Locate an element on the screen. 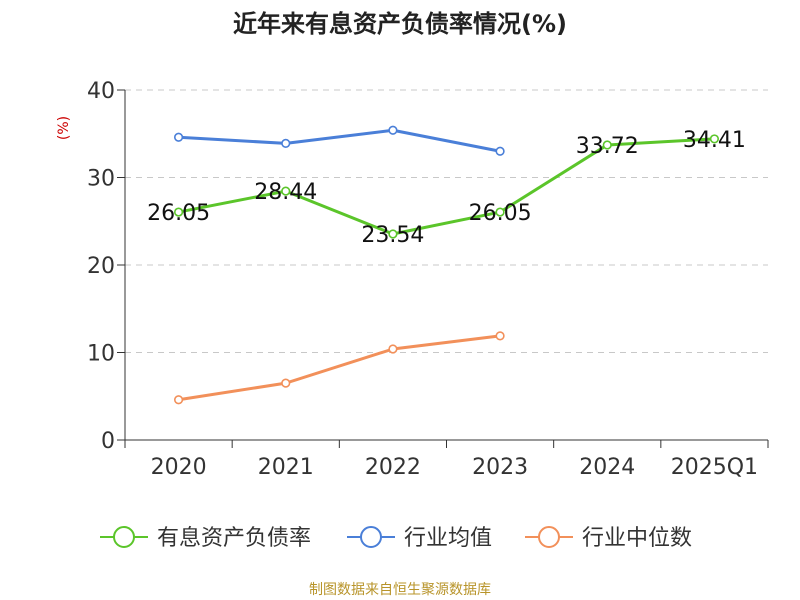 This screenshot has height=600, width=800. y-tick-label-30: 30 is located at coordinates (101, 179).